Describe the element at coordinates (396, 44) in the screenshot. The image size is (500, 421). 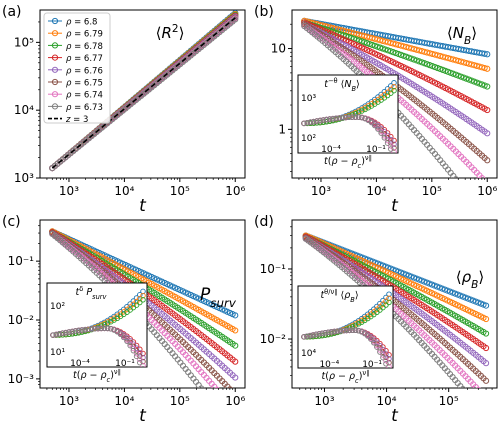
I see `series-6.79` at that location.